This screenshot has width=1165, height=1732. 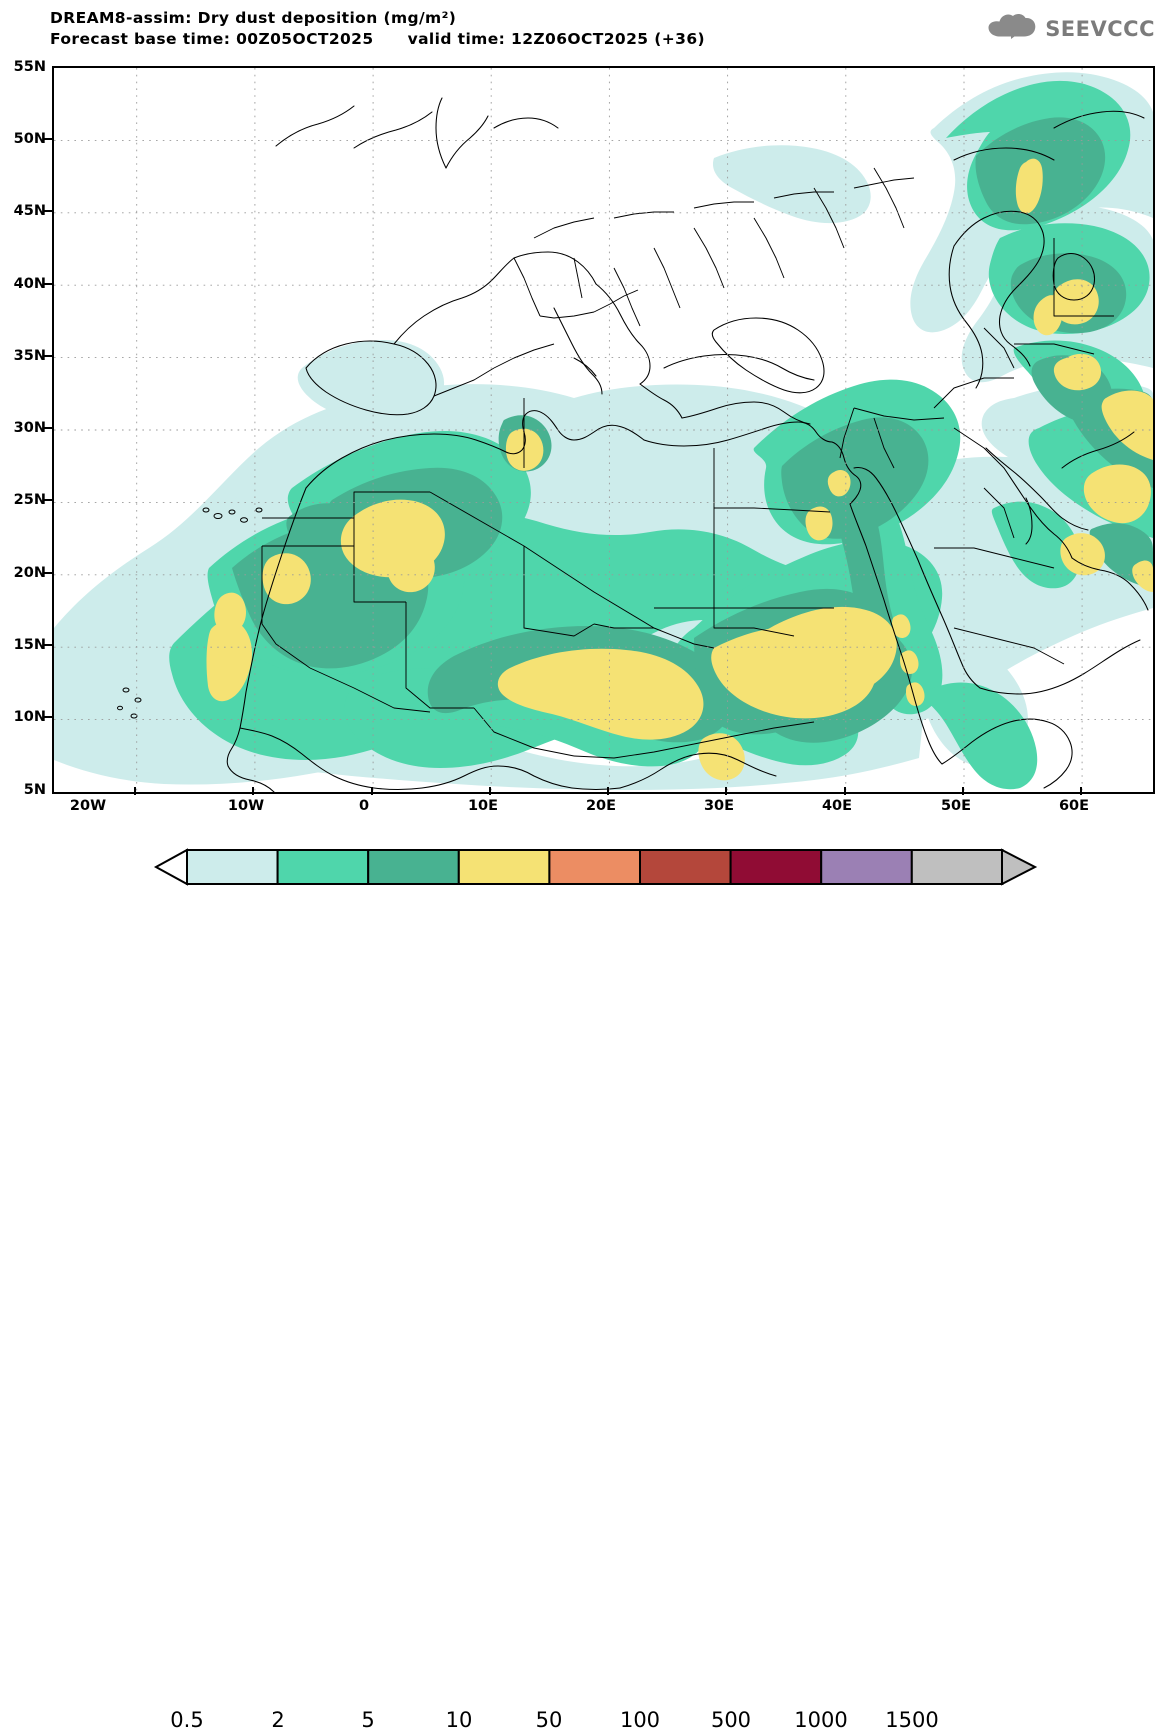 What do you see at coordinates (29, 356) in the screenshot?
I see `ytick-label-35N: 35N` at bounding box center [29, 356].